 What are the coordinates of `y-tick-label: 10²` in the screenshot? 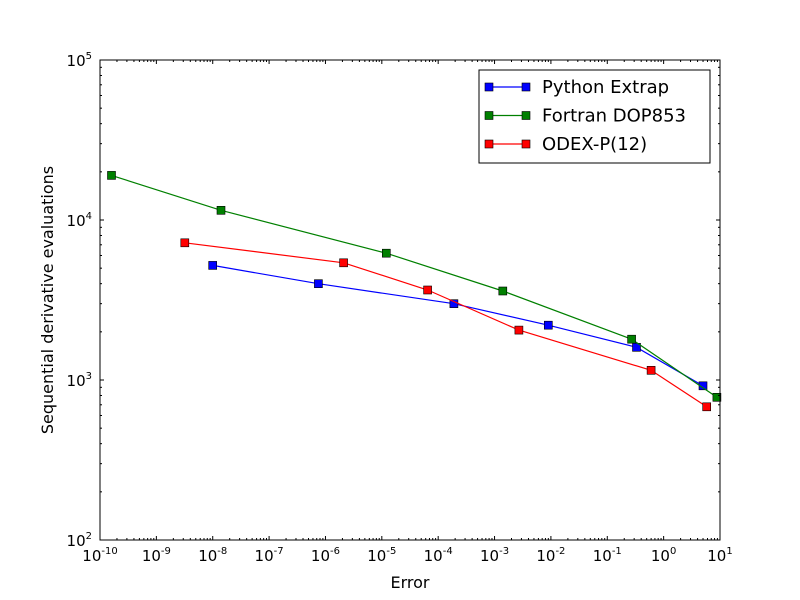 It's located at (79, 540).